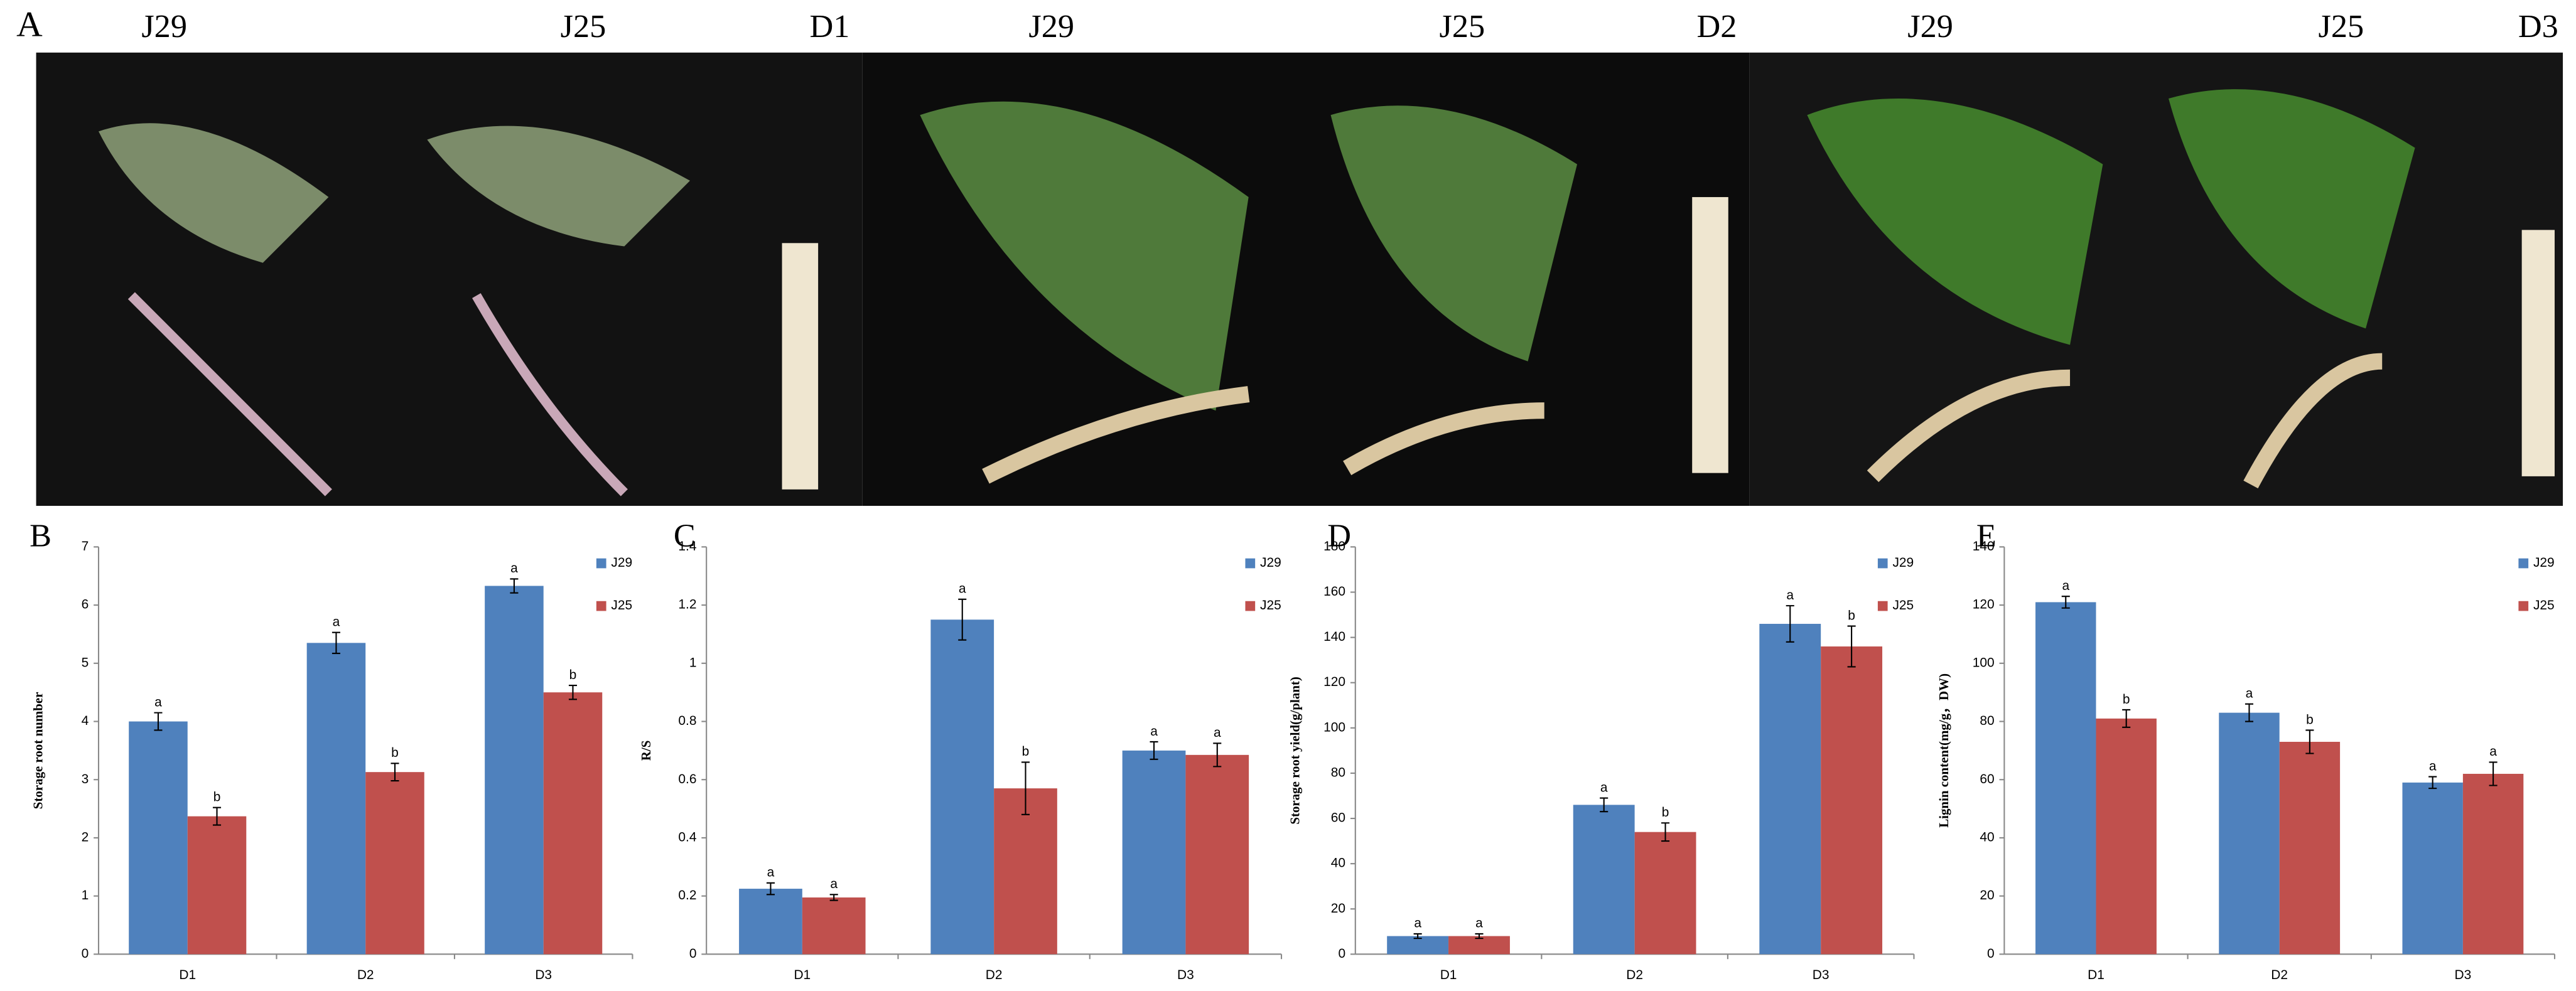  What do you see at coordinates (85, 837) in the screenshot?
I see `y-tick-label: 2` at bounding box center [85, 837].